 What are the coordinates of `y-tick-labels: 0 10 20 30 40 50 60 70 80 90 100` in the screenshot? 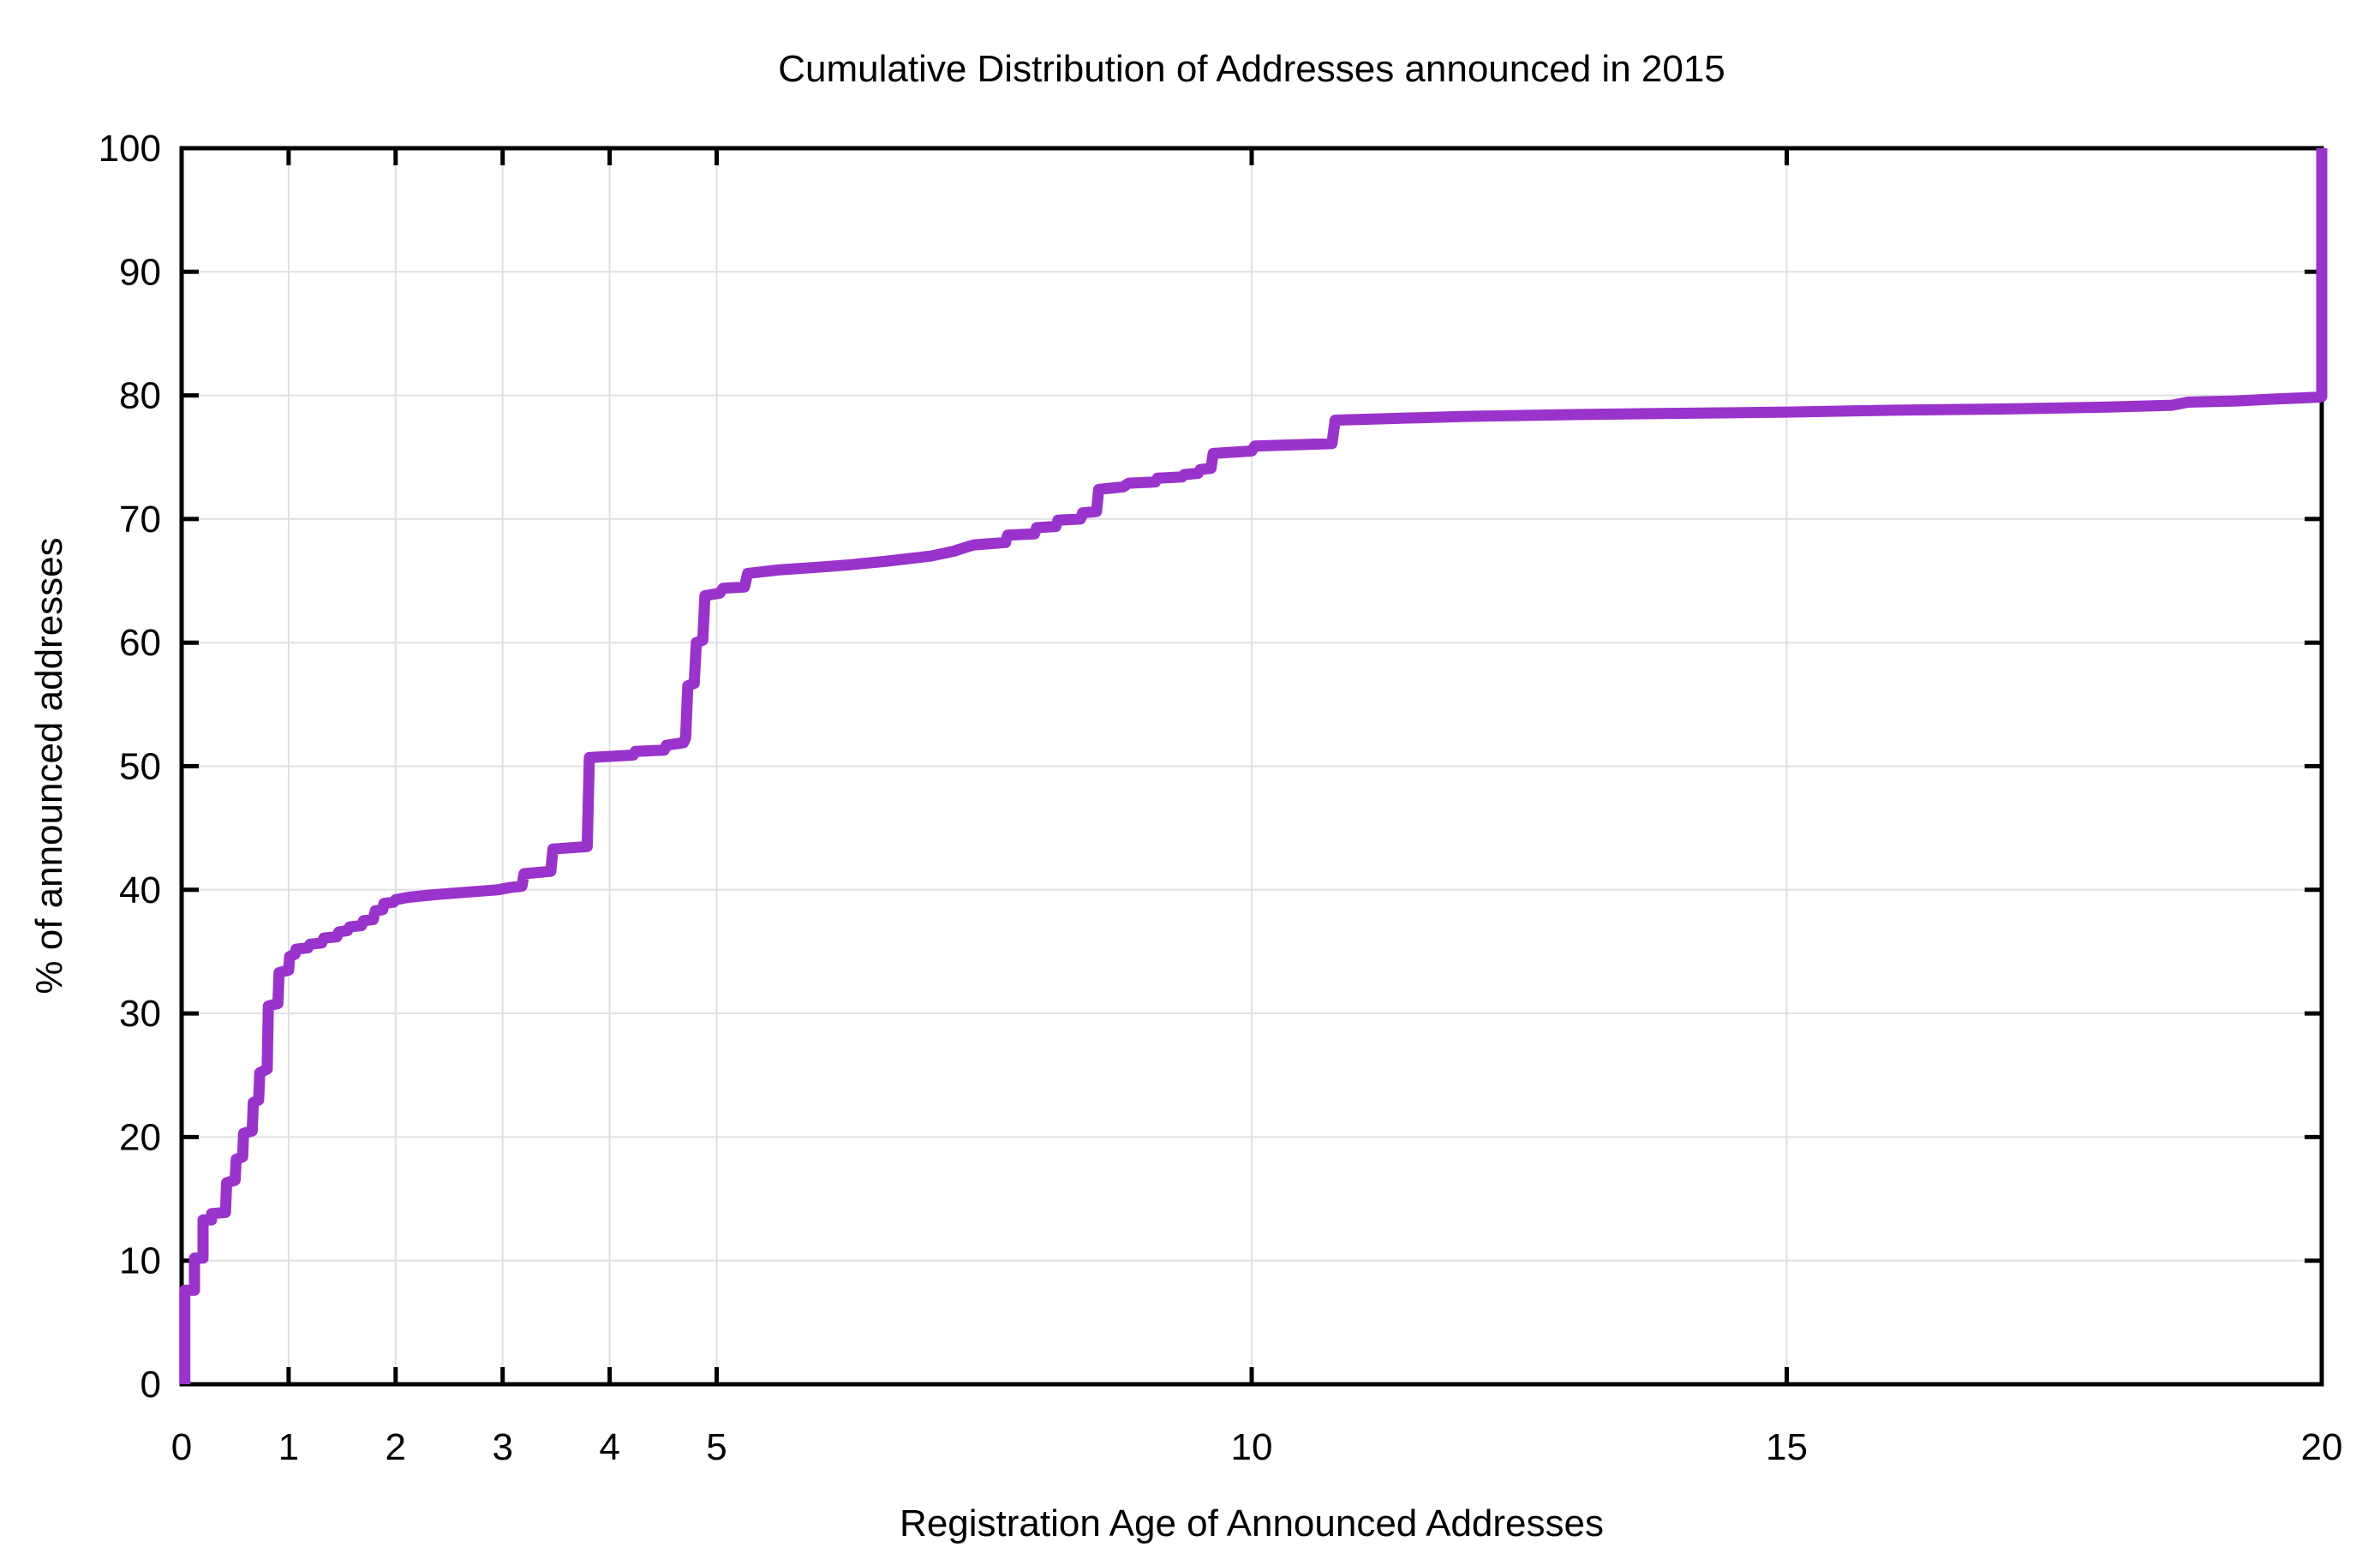 It's located at (130, 767).